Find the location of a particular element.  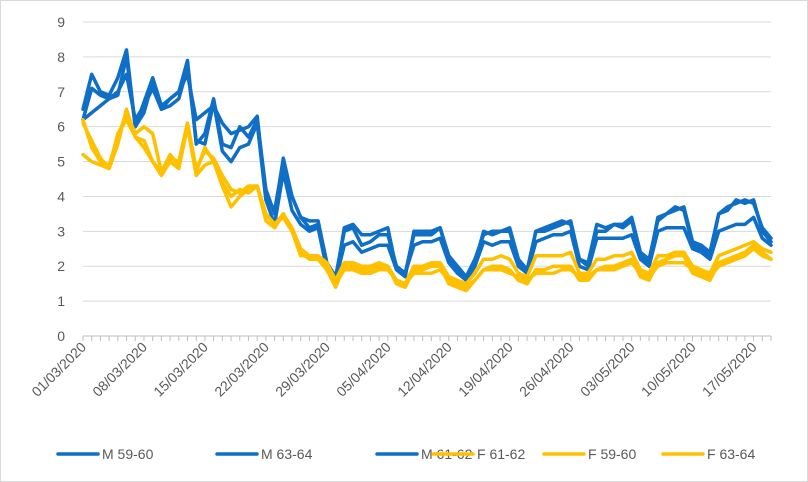

x-tick-label: 15/03/2020 is located at coordinates (180, 369).